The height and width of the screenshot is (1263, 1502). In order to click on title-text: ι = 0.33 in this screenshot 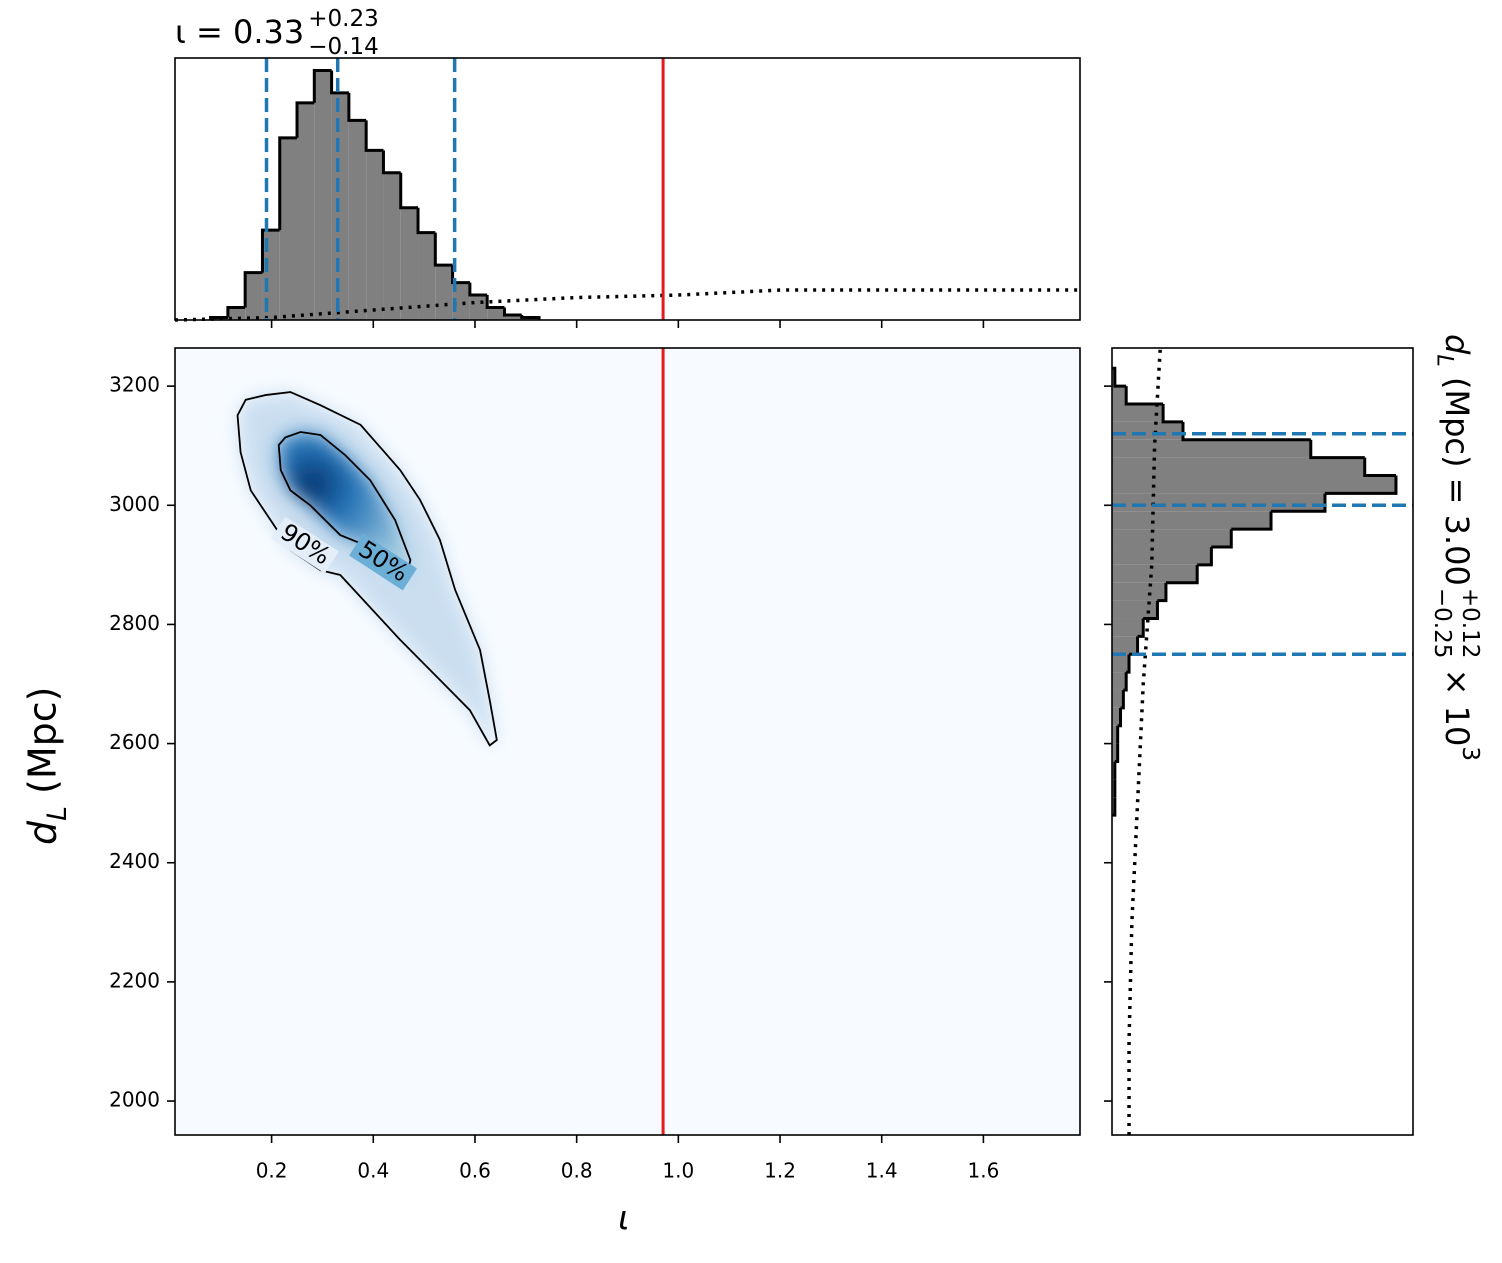, I will do `click(239, 32)`.